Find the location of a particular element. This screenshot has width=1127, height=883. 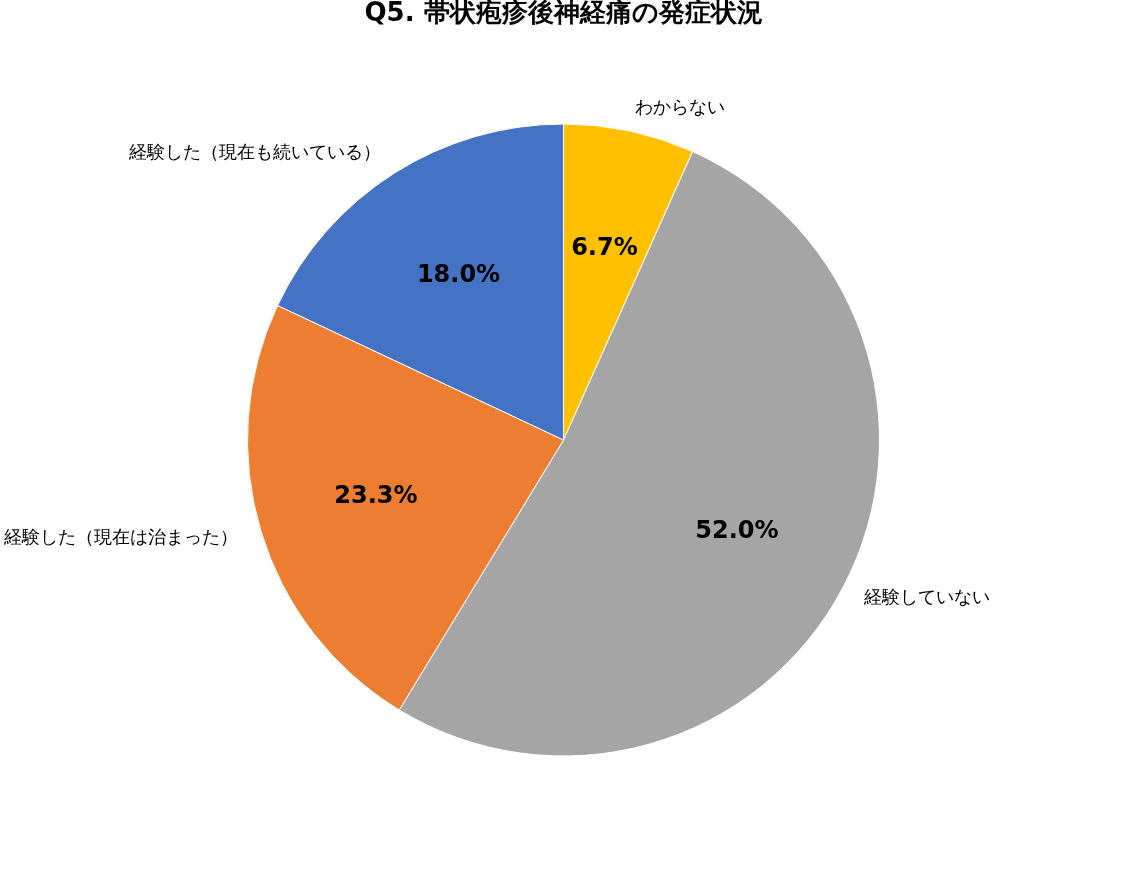

slice-label: 経験した（現在は治まった） is located at coordinates (120, 536).